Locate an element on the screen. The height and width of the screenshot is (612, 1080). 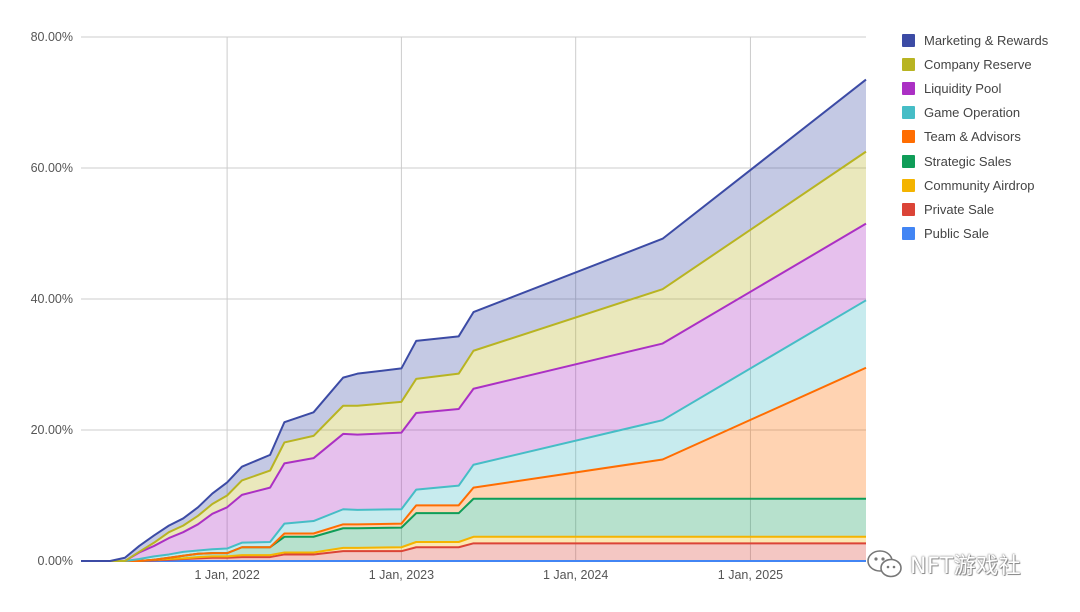
legend-label: Company Reserve is located at coordinates (978, 64).